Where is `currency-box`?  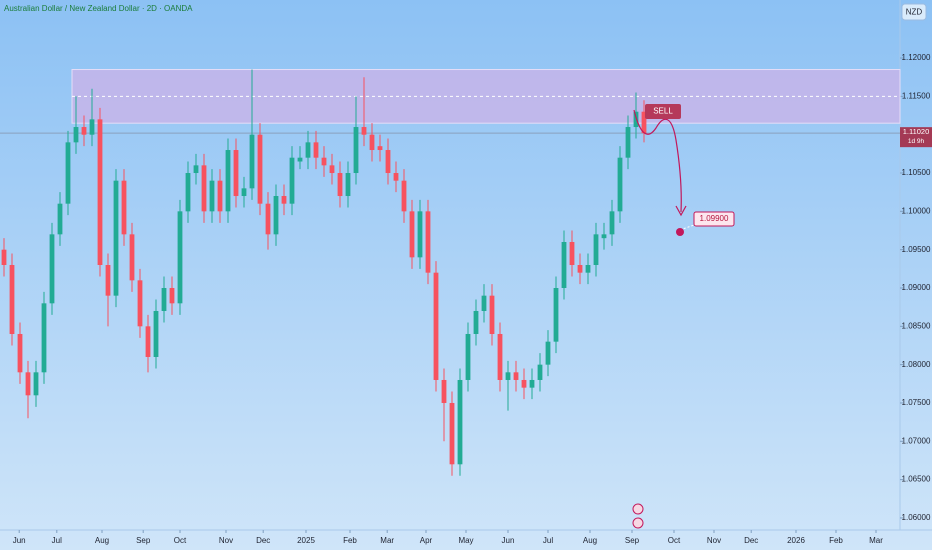
currency-box is located at coordinates (914, 12).